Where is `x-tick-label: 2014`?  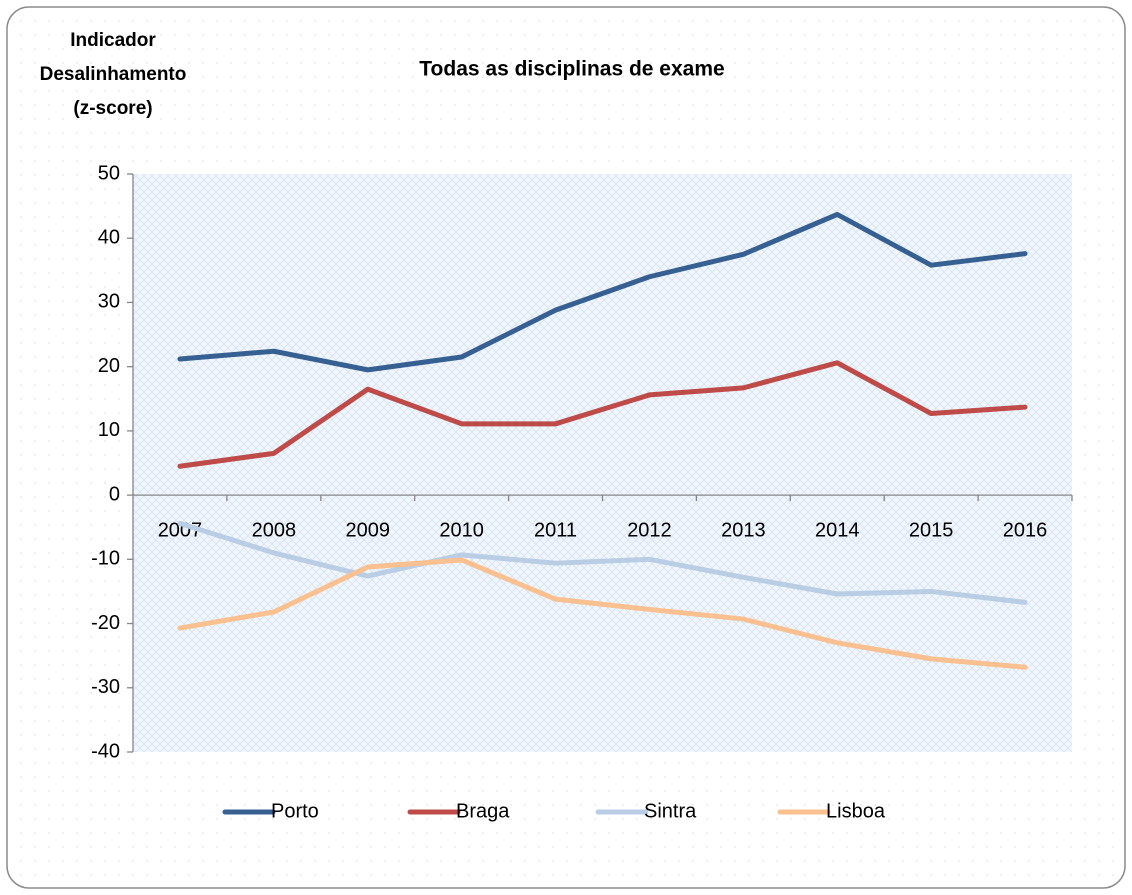 x-tick-label: 2014 is located at coordinates (837, 530).